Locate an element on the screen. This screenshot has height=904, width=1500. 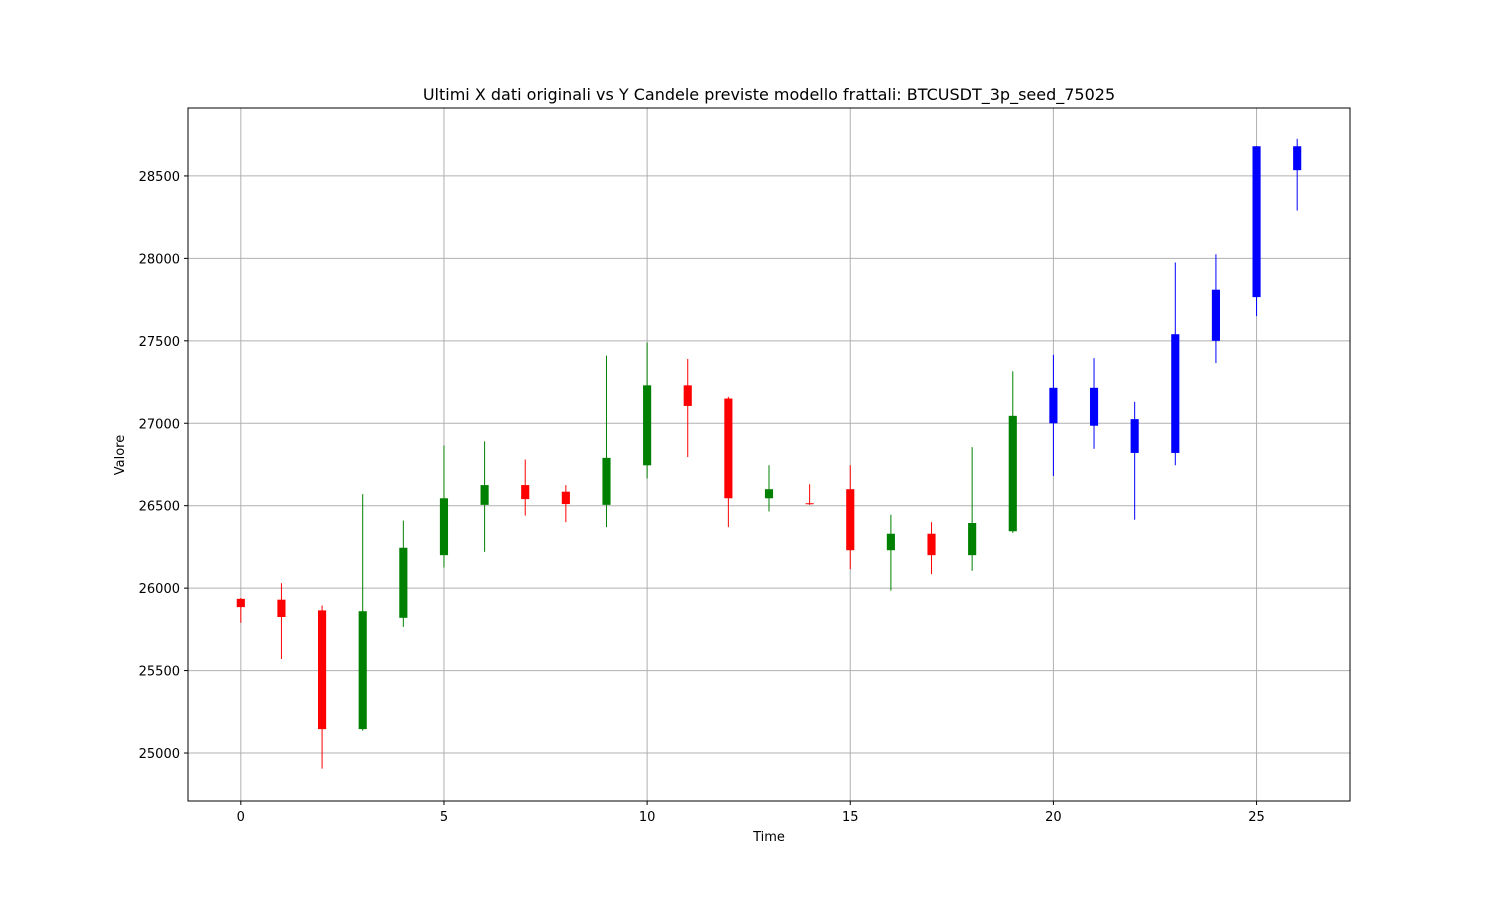
x-tick-label: 15 is located at coordinates (850, 817).